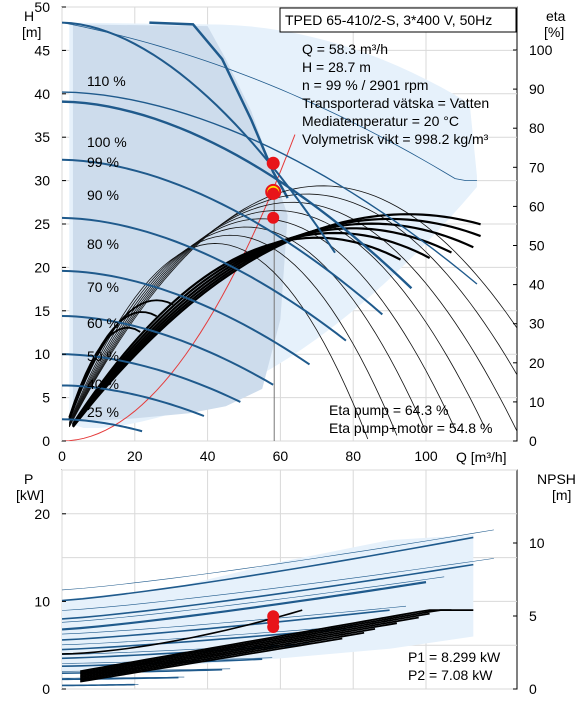  I want to click on x-axis-label: Q [m³/h], so click(481, 457).